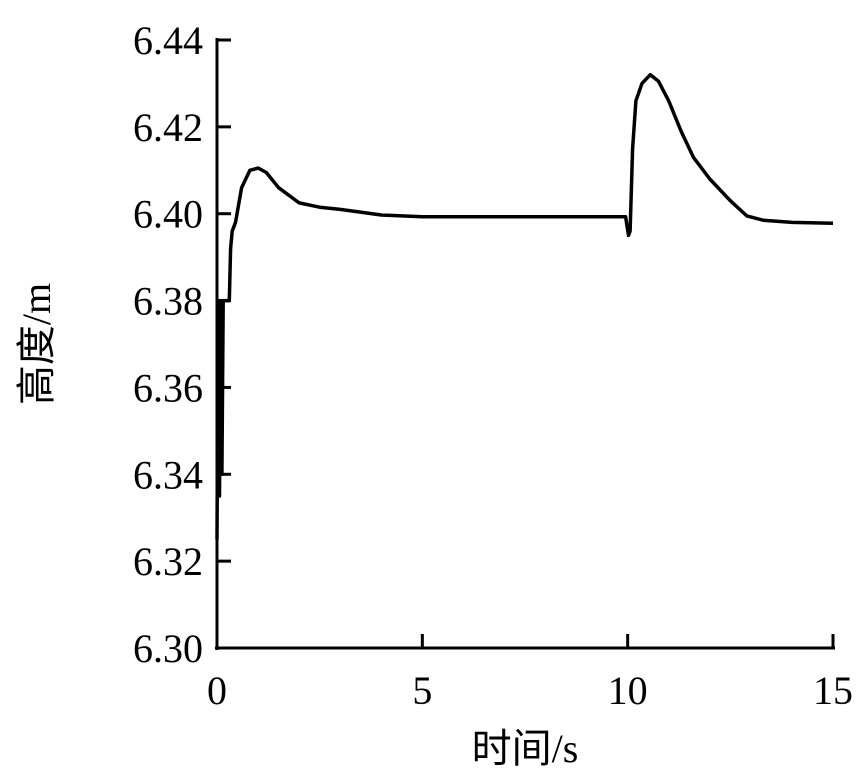 This screenshot has width=866, height=782. Describe the element at coordinates (168, 40) in the screenshot. I see `y-tick-label: 6.44` at that location.